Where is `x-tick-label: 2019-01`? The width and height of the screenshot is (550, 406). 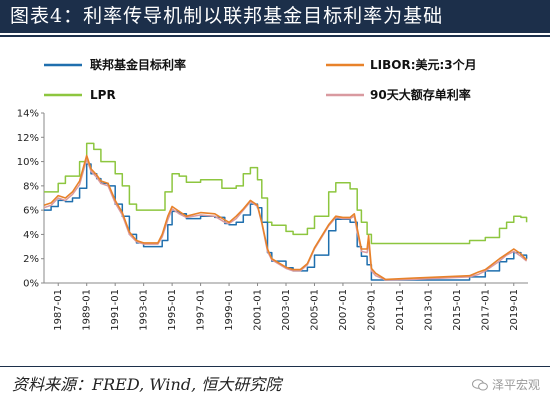 x-tick-label: 2019-01 is located at coordinates (514, 310).